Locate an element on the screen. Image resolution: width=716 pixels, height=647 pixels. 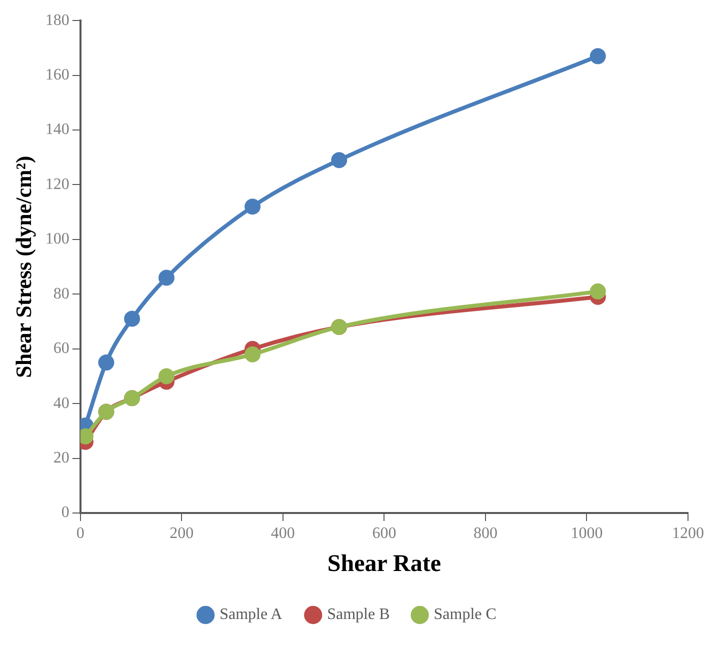
y-tick-label: 180 is located at coordinates (57, 20).